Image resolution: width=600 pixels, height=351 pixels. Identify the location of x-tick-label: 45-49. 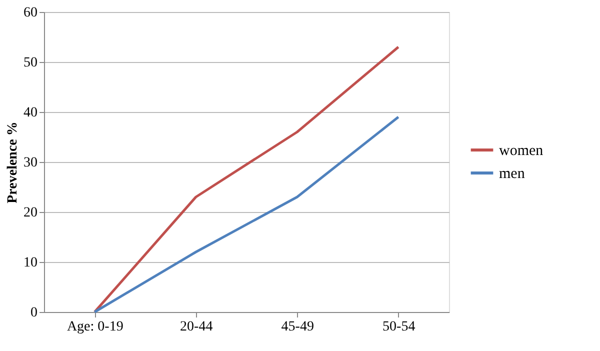
(297, 327).